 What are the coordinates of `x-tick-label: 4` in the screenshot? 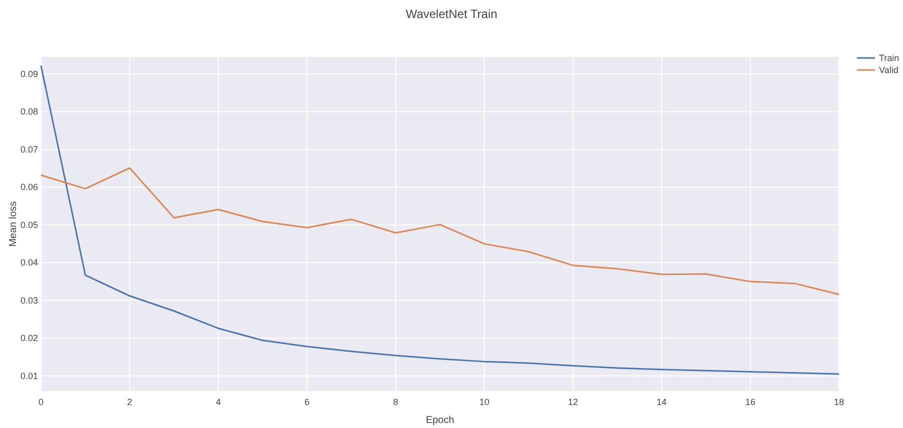 It's located at (218, 402).